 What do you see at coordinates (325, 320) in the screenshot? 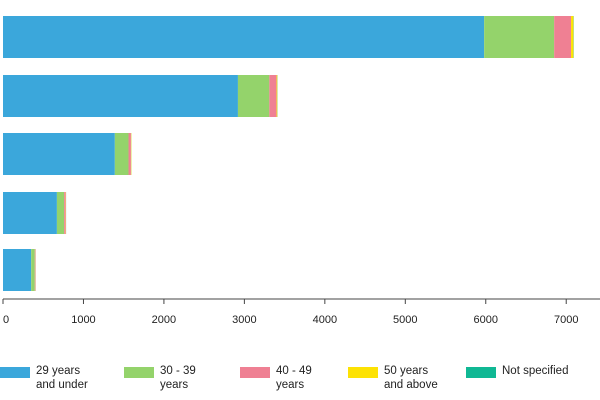
I see `x-tick-label: 4000` at bounding box center [325, 320].